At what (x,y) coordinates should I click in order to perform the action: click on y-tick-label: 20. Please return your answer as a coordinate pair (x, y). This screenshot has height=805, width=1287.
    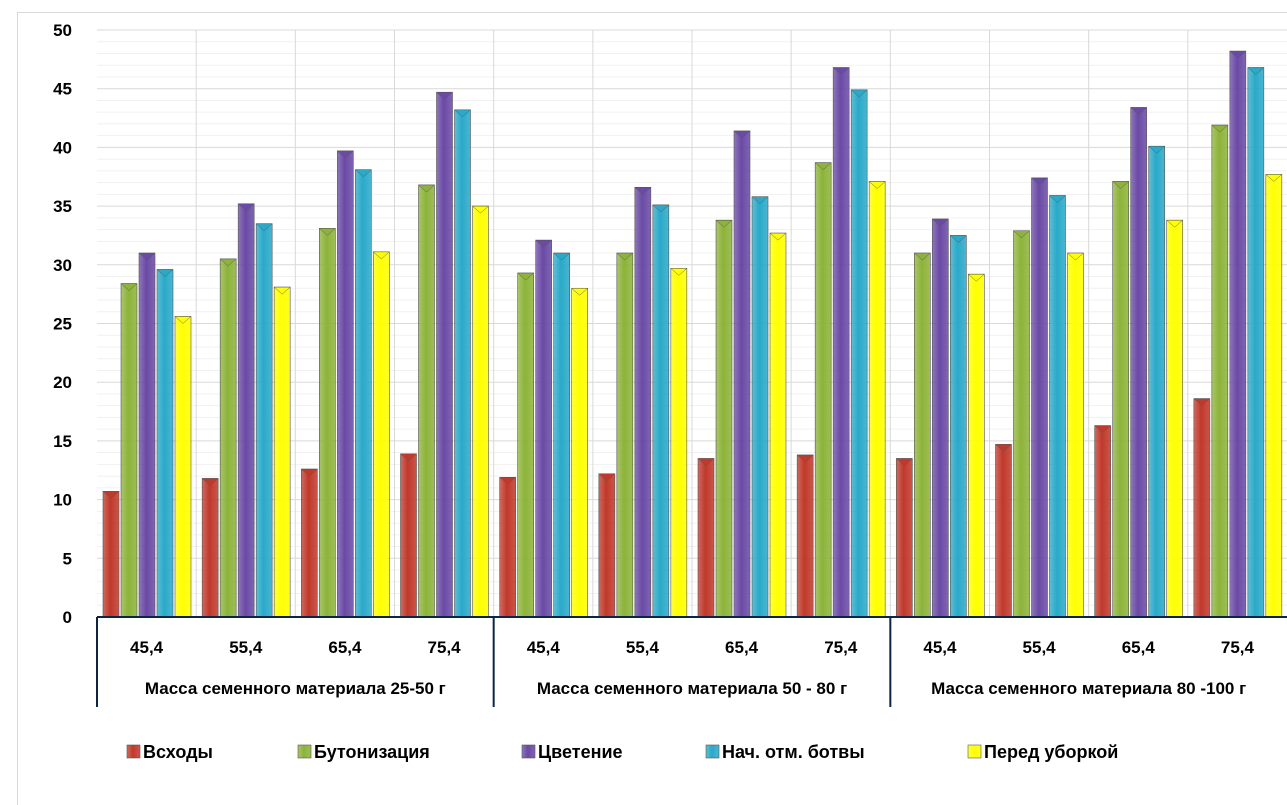
    Looking at the image, I should click on (62, 382).